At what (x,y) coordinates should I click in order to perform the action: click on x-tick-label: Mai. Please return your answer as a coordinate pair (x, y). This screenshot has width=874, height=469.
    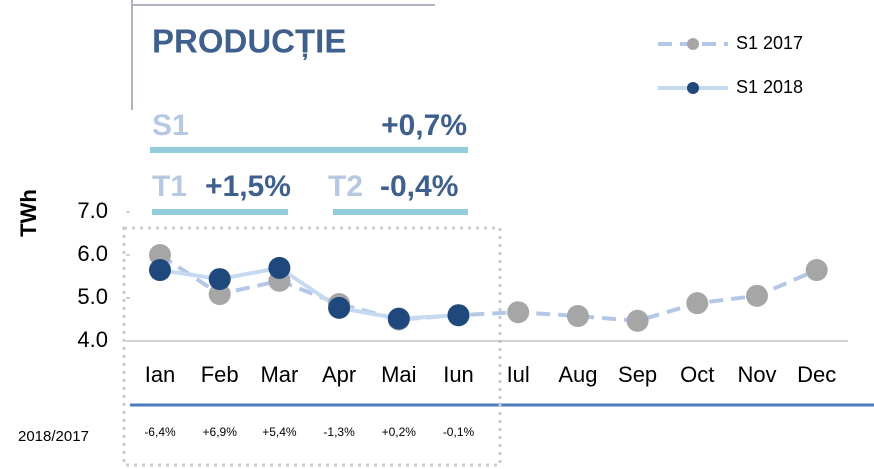
    Looking at the image, I should click on (398, 374).